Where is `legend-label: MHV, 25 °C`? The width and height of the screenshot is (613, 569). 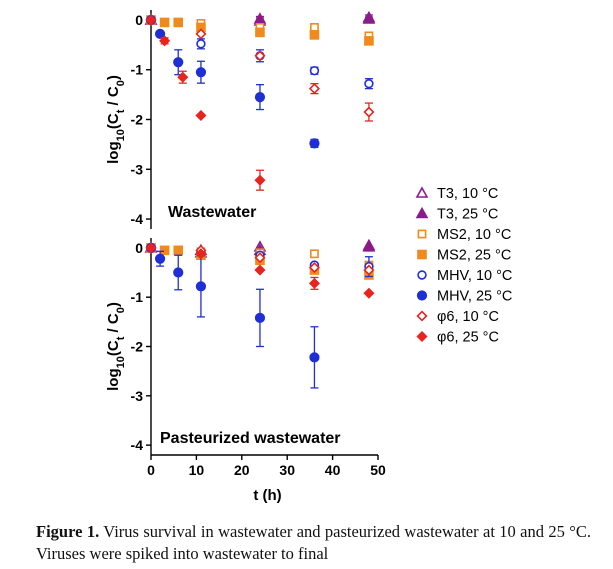 legend-label: MHV, 25 °C is located at coordinates (474, 297).